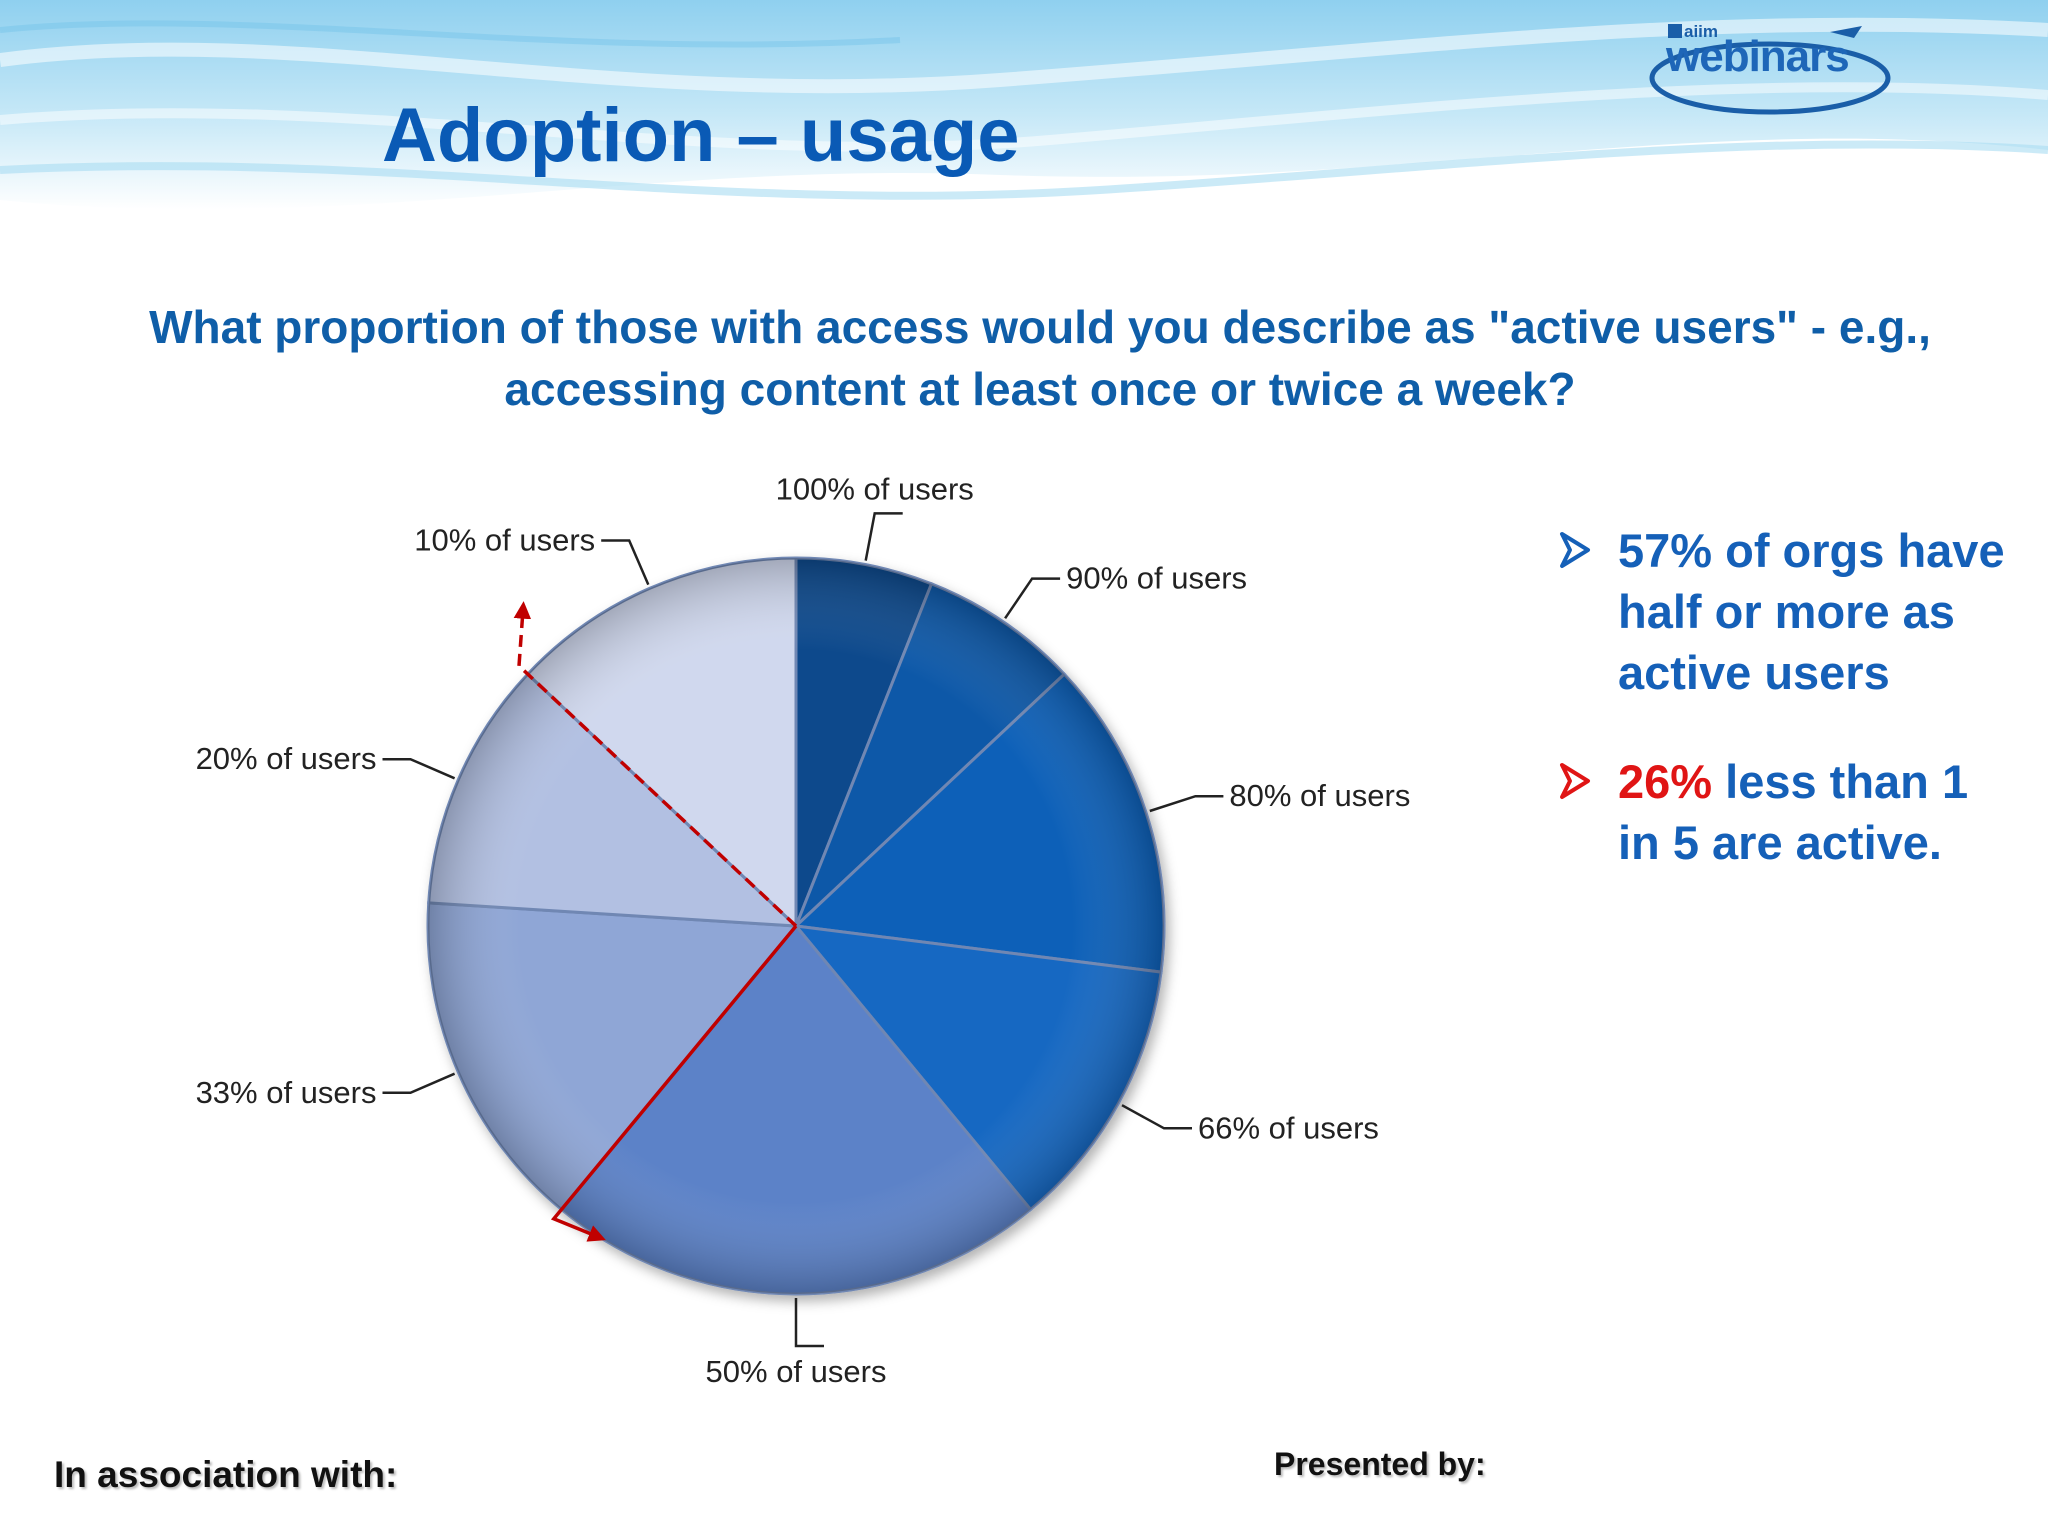 This screenshot has height=1536, width=2048. What do you see at coordinates (701, 135) in the screenshot?
I see `slide-title: Adoption – usage` at bounding box center [701, 135].